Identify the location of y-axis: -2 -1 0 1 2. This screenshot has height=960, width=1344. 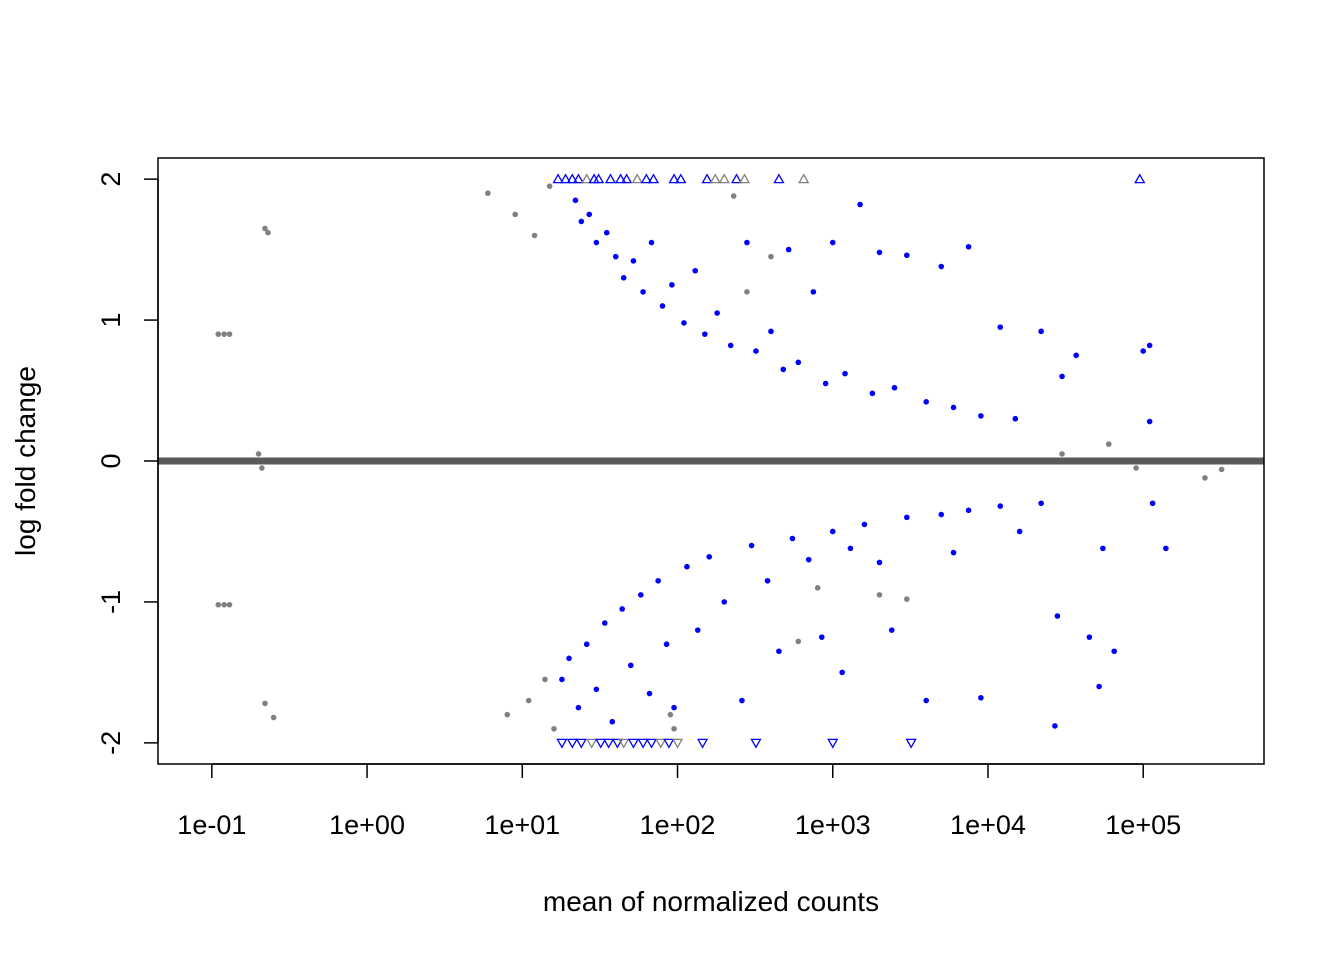
(127, 463).